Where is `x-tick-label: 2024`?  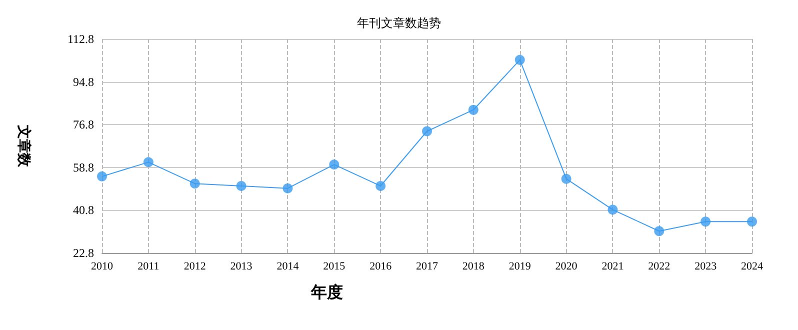 x-tick-label: 2024 is located at coordinates (752, 266).